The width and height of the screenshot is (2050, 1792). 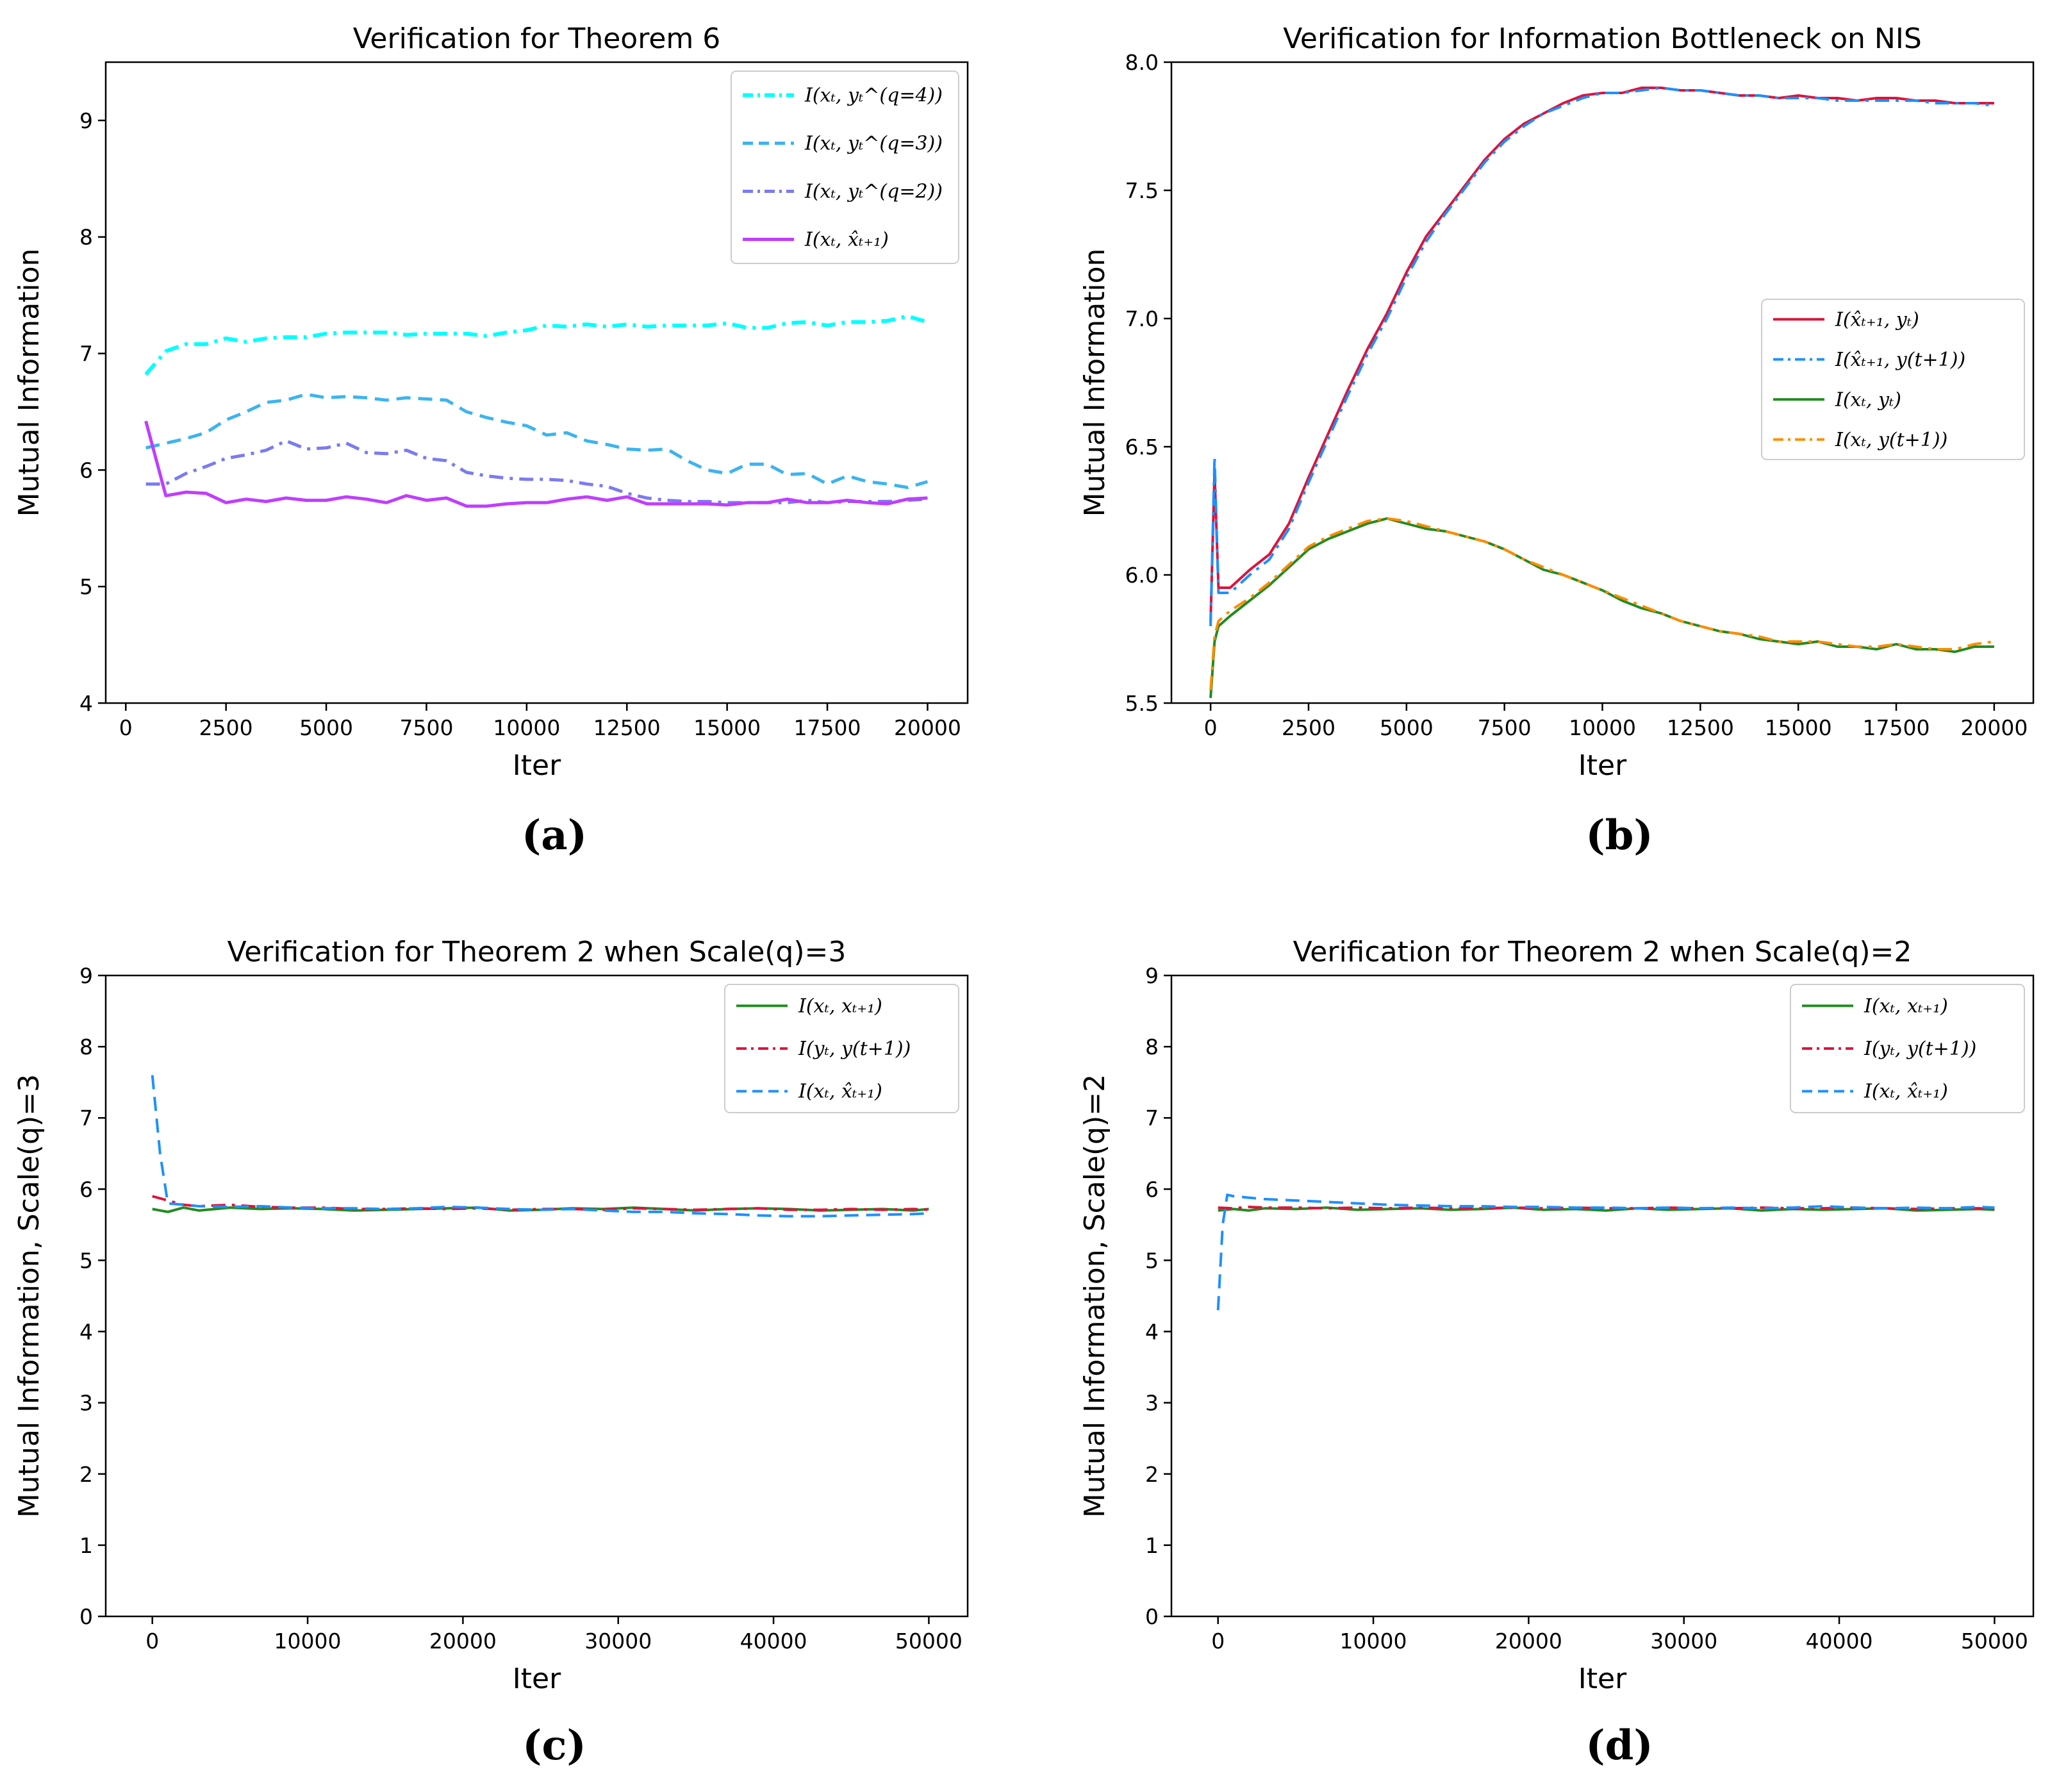 What do you see at coordinates (86, 1545) in the screenshot?
I see `y-tick-label: 1` at bounding box center [86, 1545].